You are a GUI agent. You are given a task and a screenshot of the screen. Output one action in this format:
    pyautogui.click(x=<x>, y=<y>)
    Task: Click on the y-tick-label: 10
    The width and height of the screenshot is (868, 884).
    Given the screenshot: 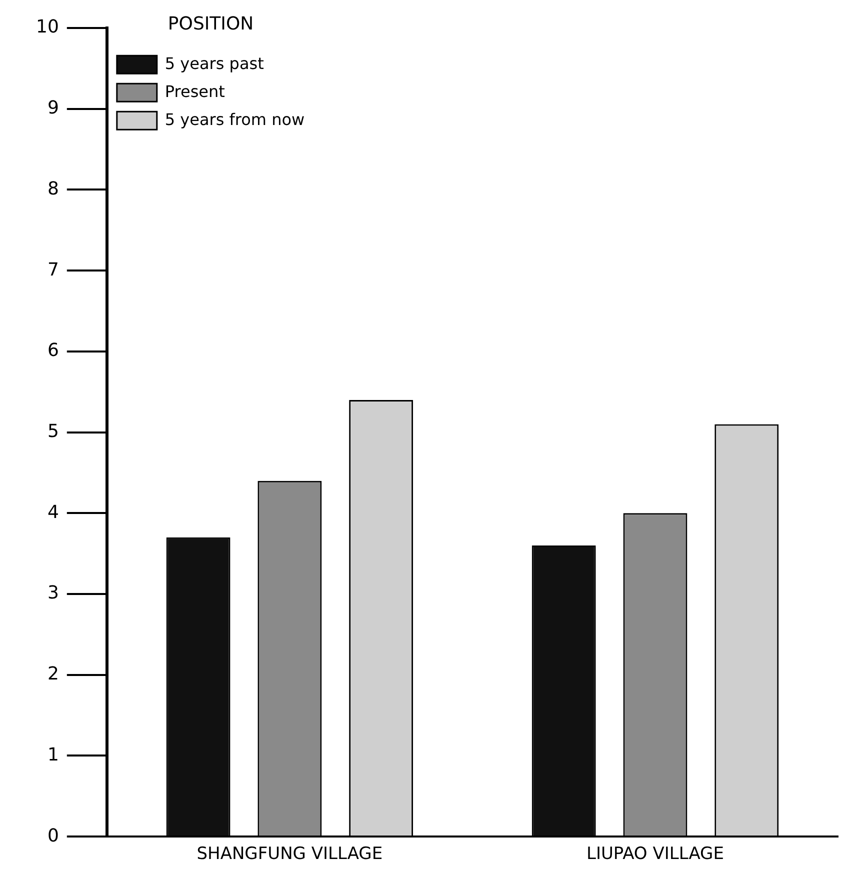 What is the action you would take?
    pyautogui.click(x=47, y=27)
    